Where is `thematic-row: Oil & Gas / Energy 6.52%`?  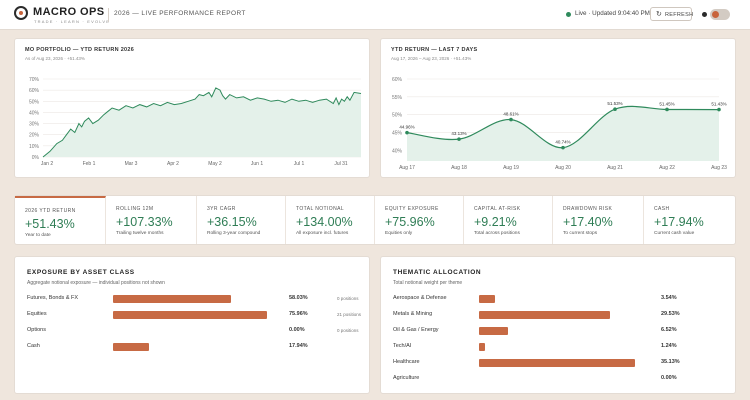 thematic-row: Oil & Gas / Energy 6.52% is located at coordinates (558, 331).